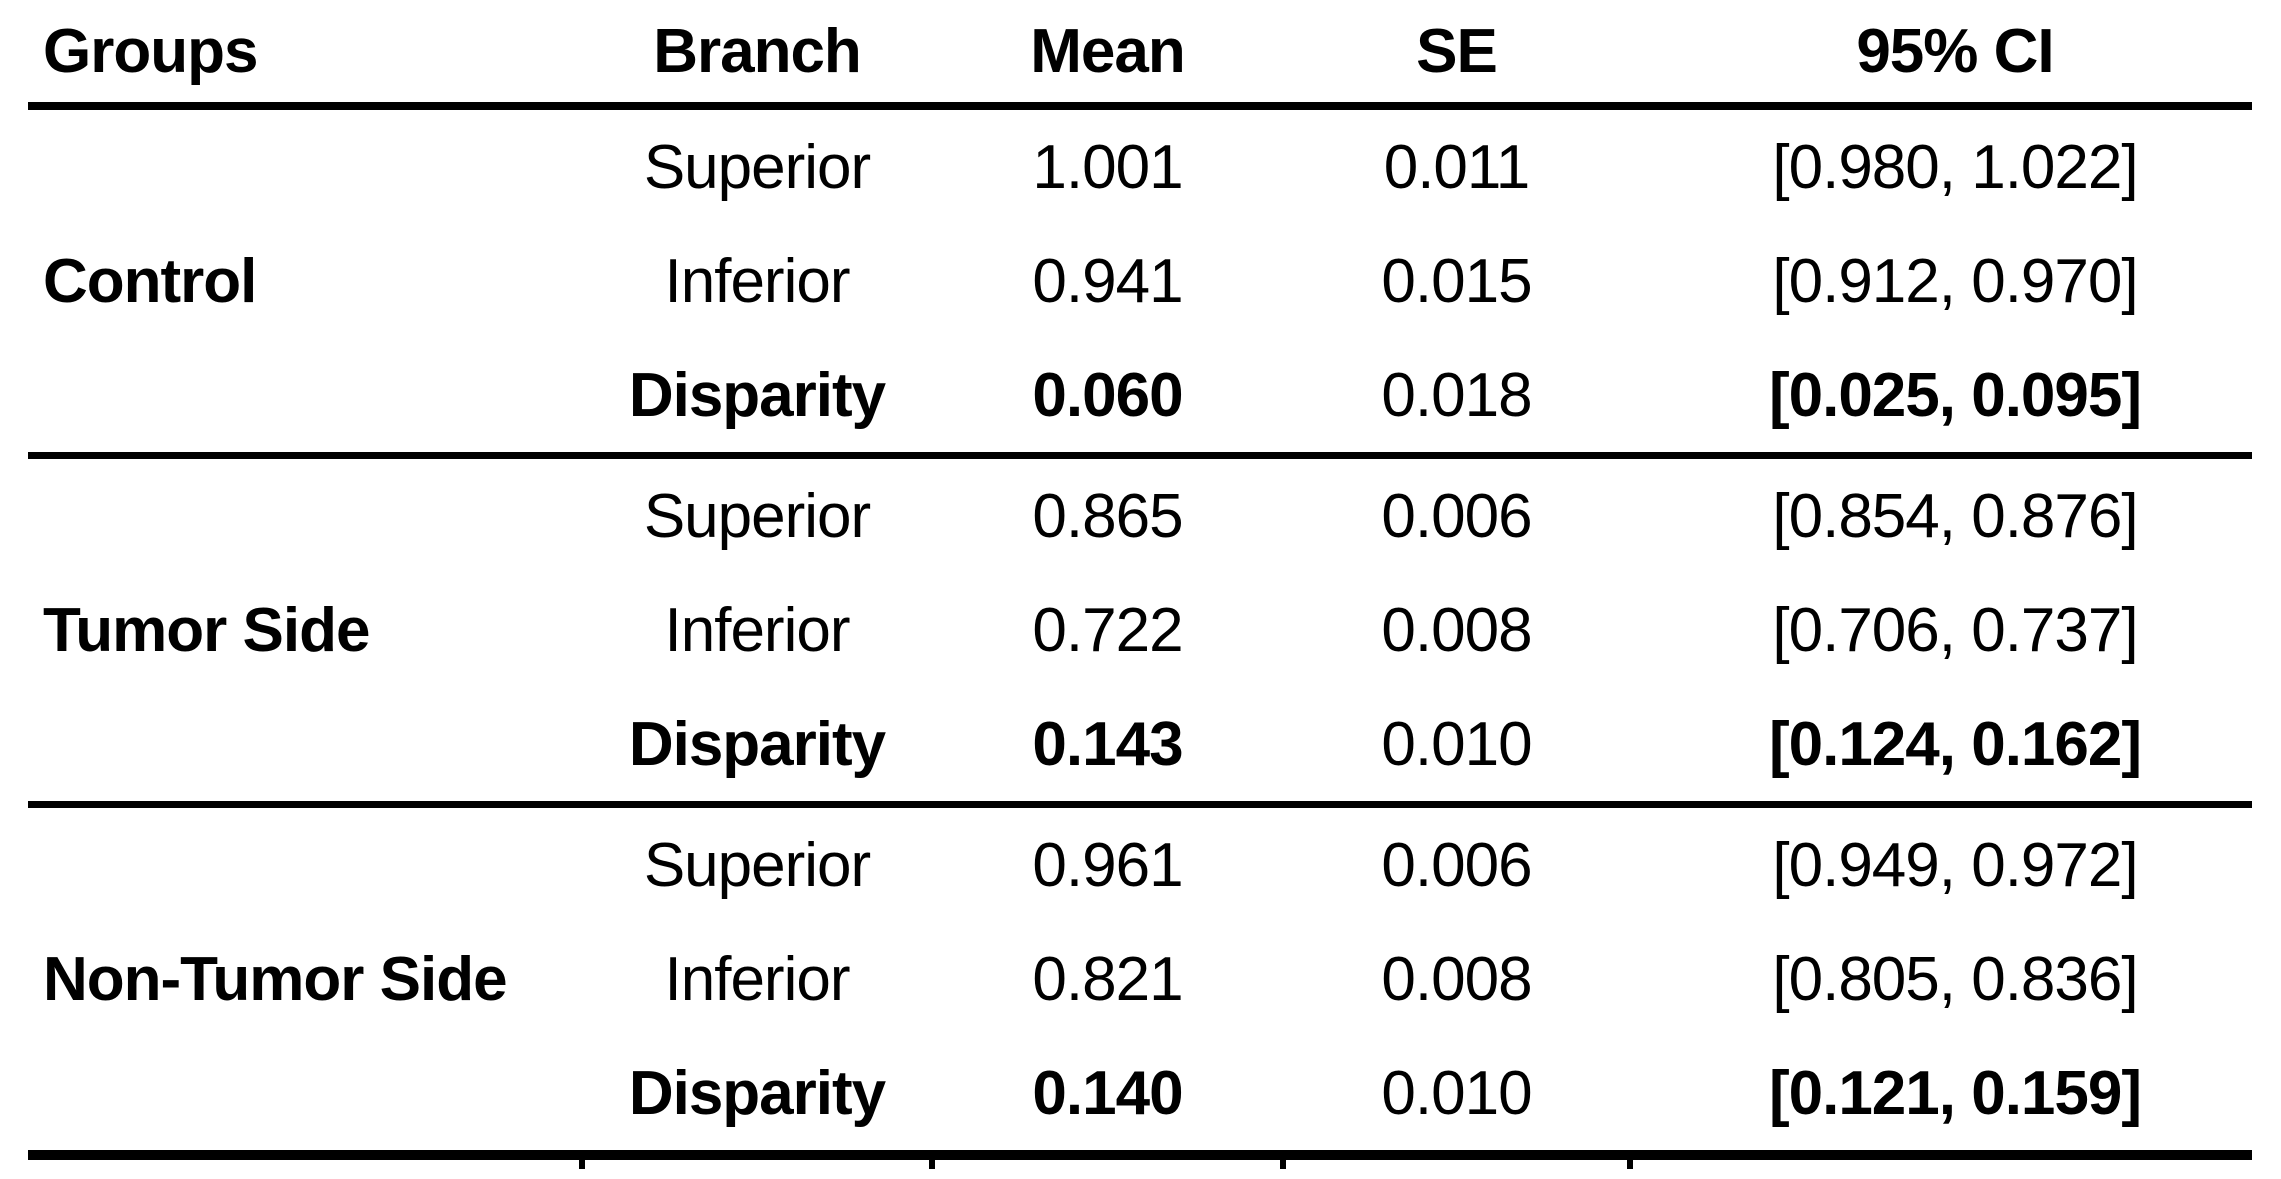 Image resolution: width=2281 pixels, height=1179 pixels. What do you see at coordinates (1955, 1093) in the screenshot?
I see `ci-cell-disparity: [0.121, 0.159]` at bounding box center [1955, 1093].